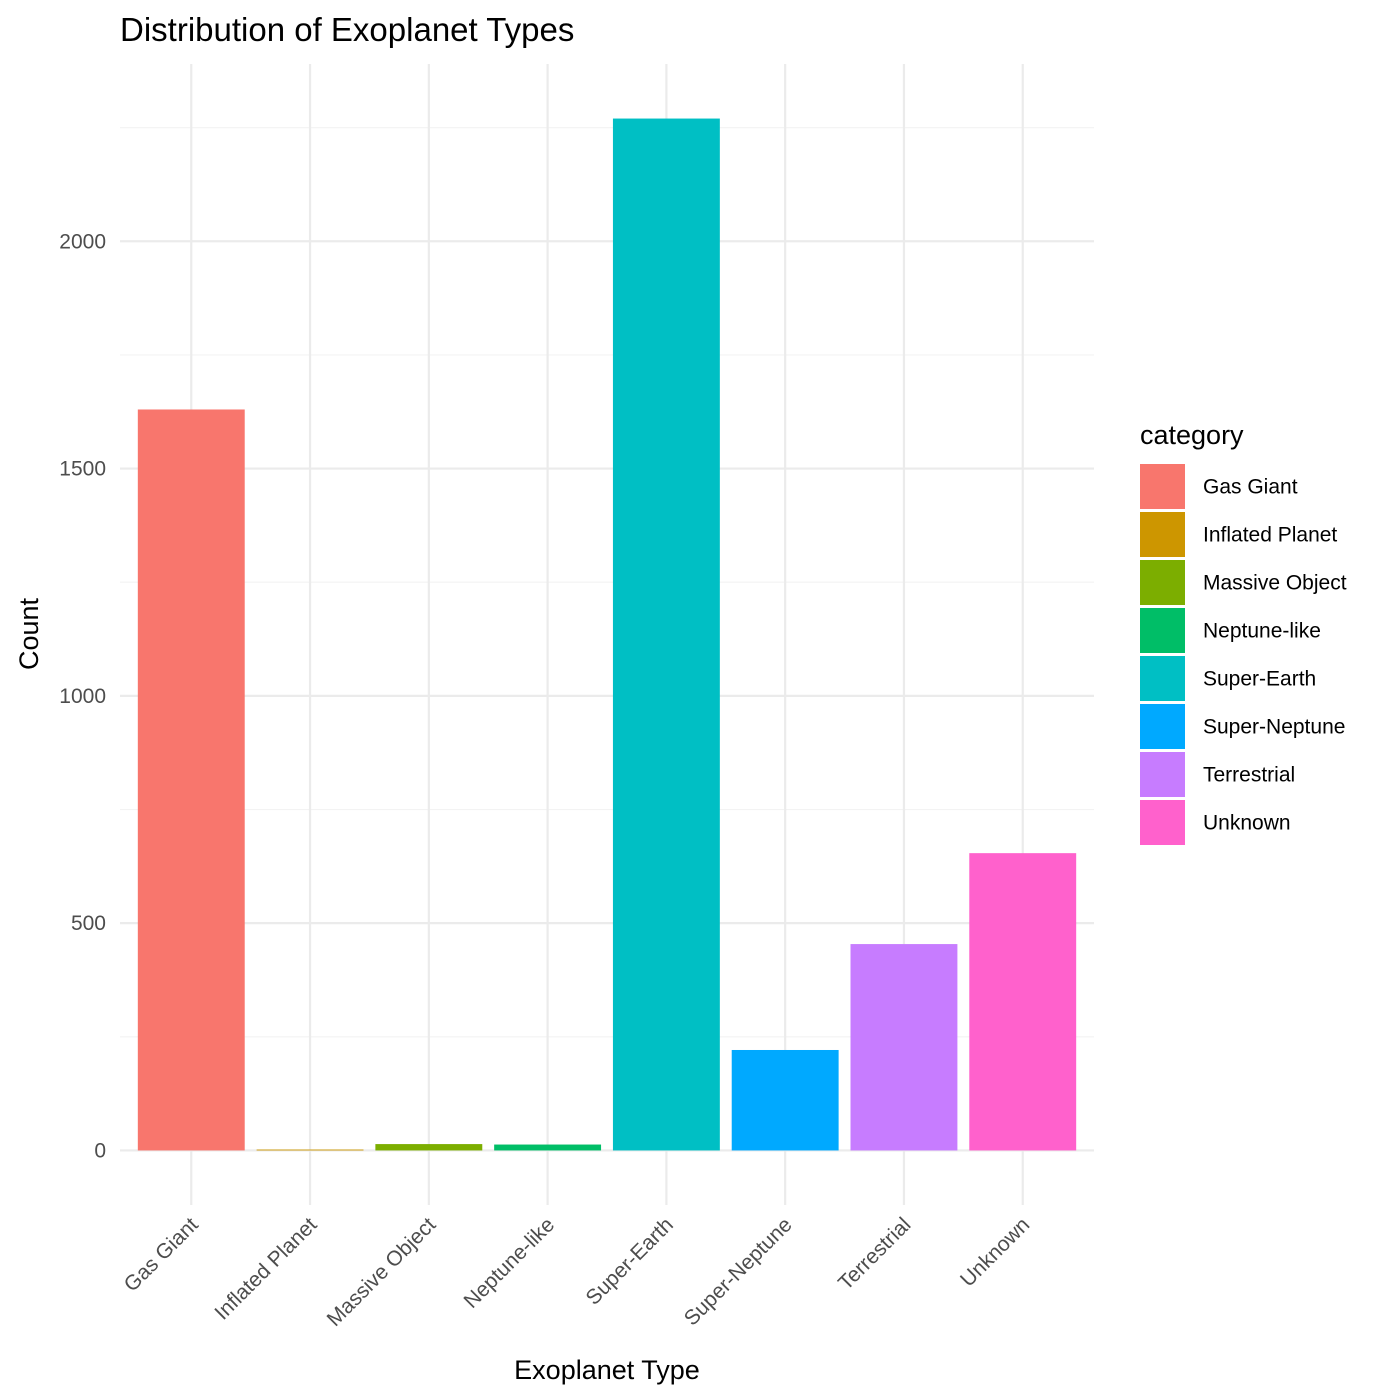  What do you see at coordinates (429, 1147) in the screenshot?
I see `bar-massive-object` at bounding box center [429, 1147].